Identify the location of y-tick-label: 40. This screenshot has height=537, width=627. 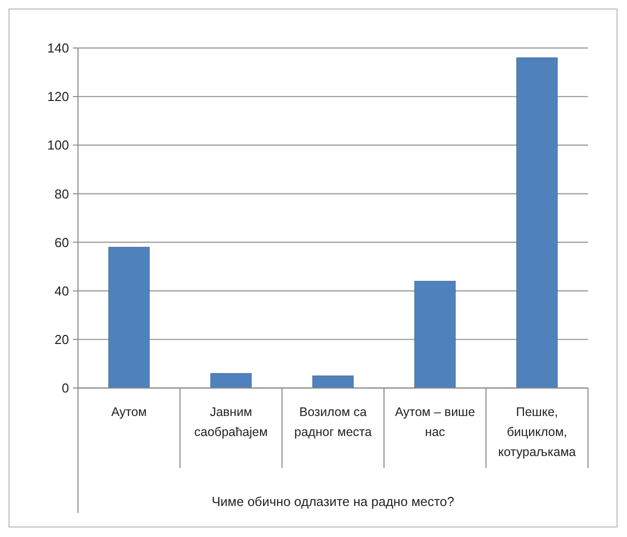
(61, 290).